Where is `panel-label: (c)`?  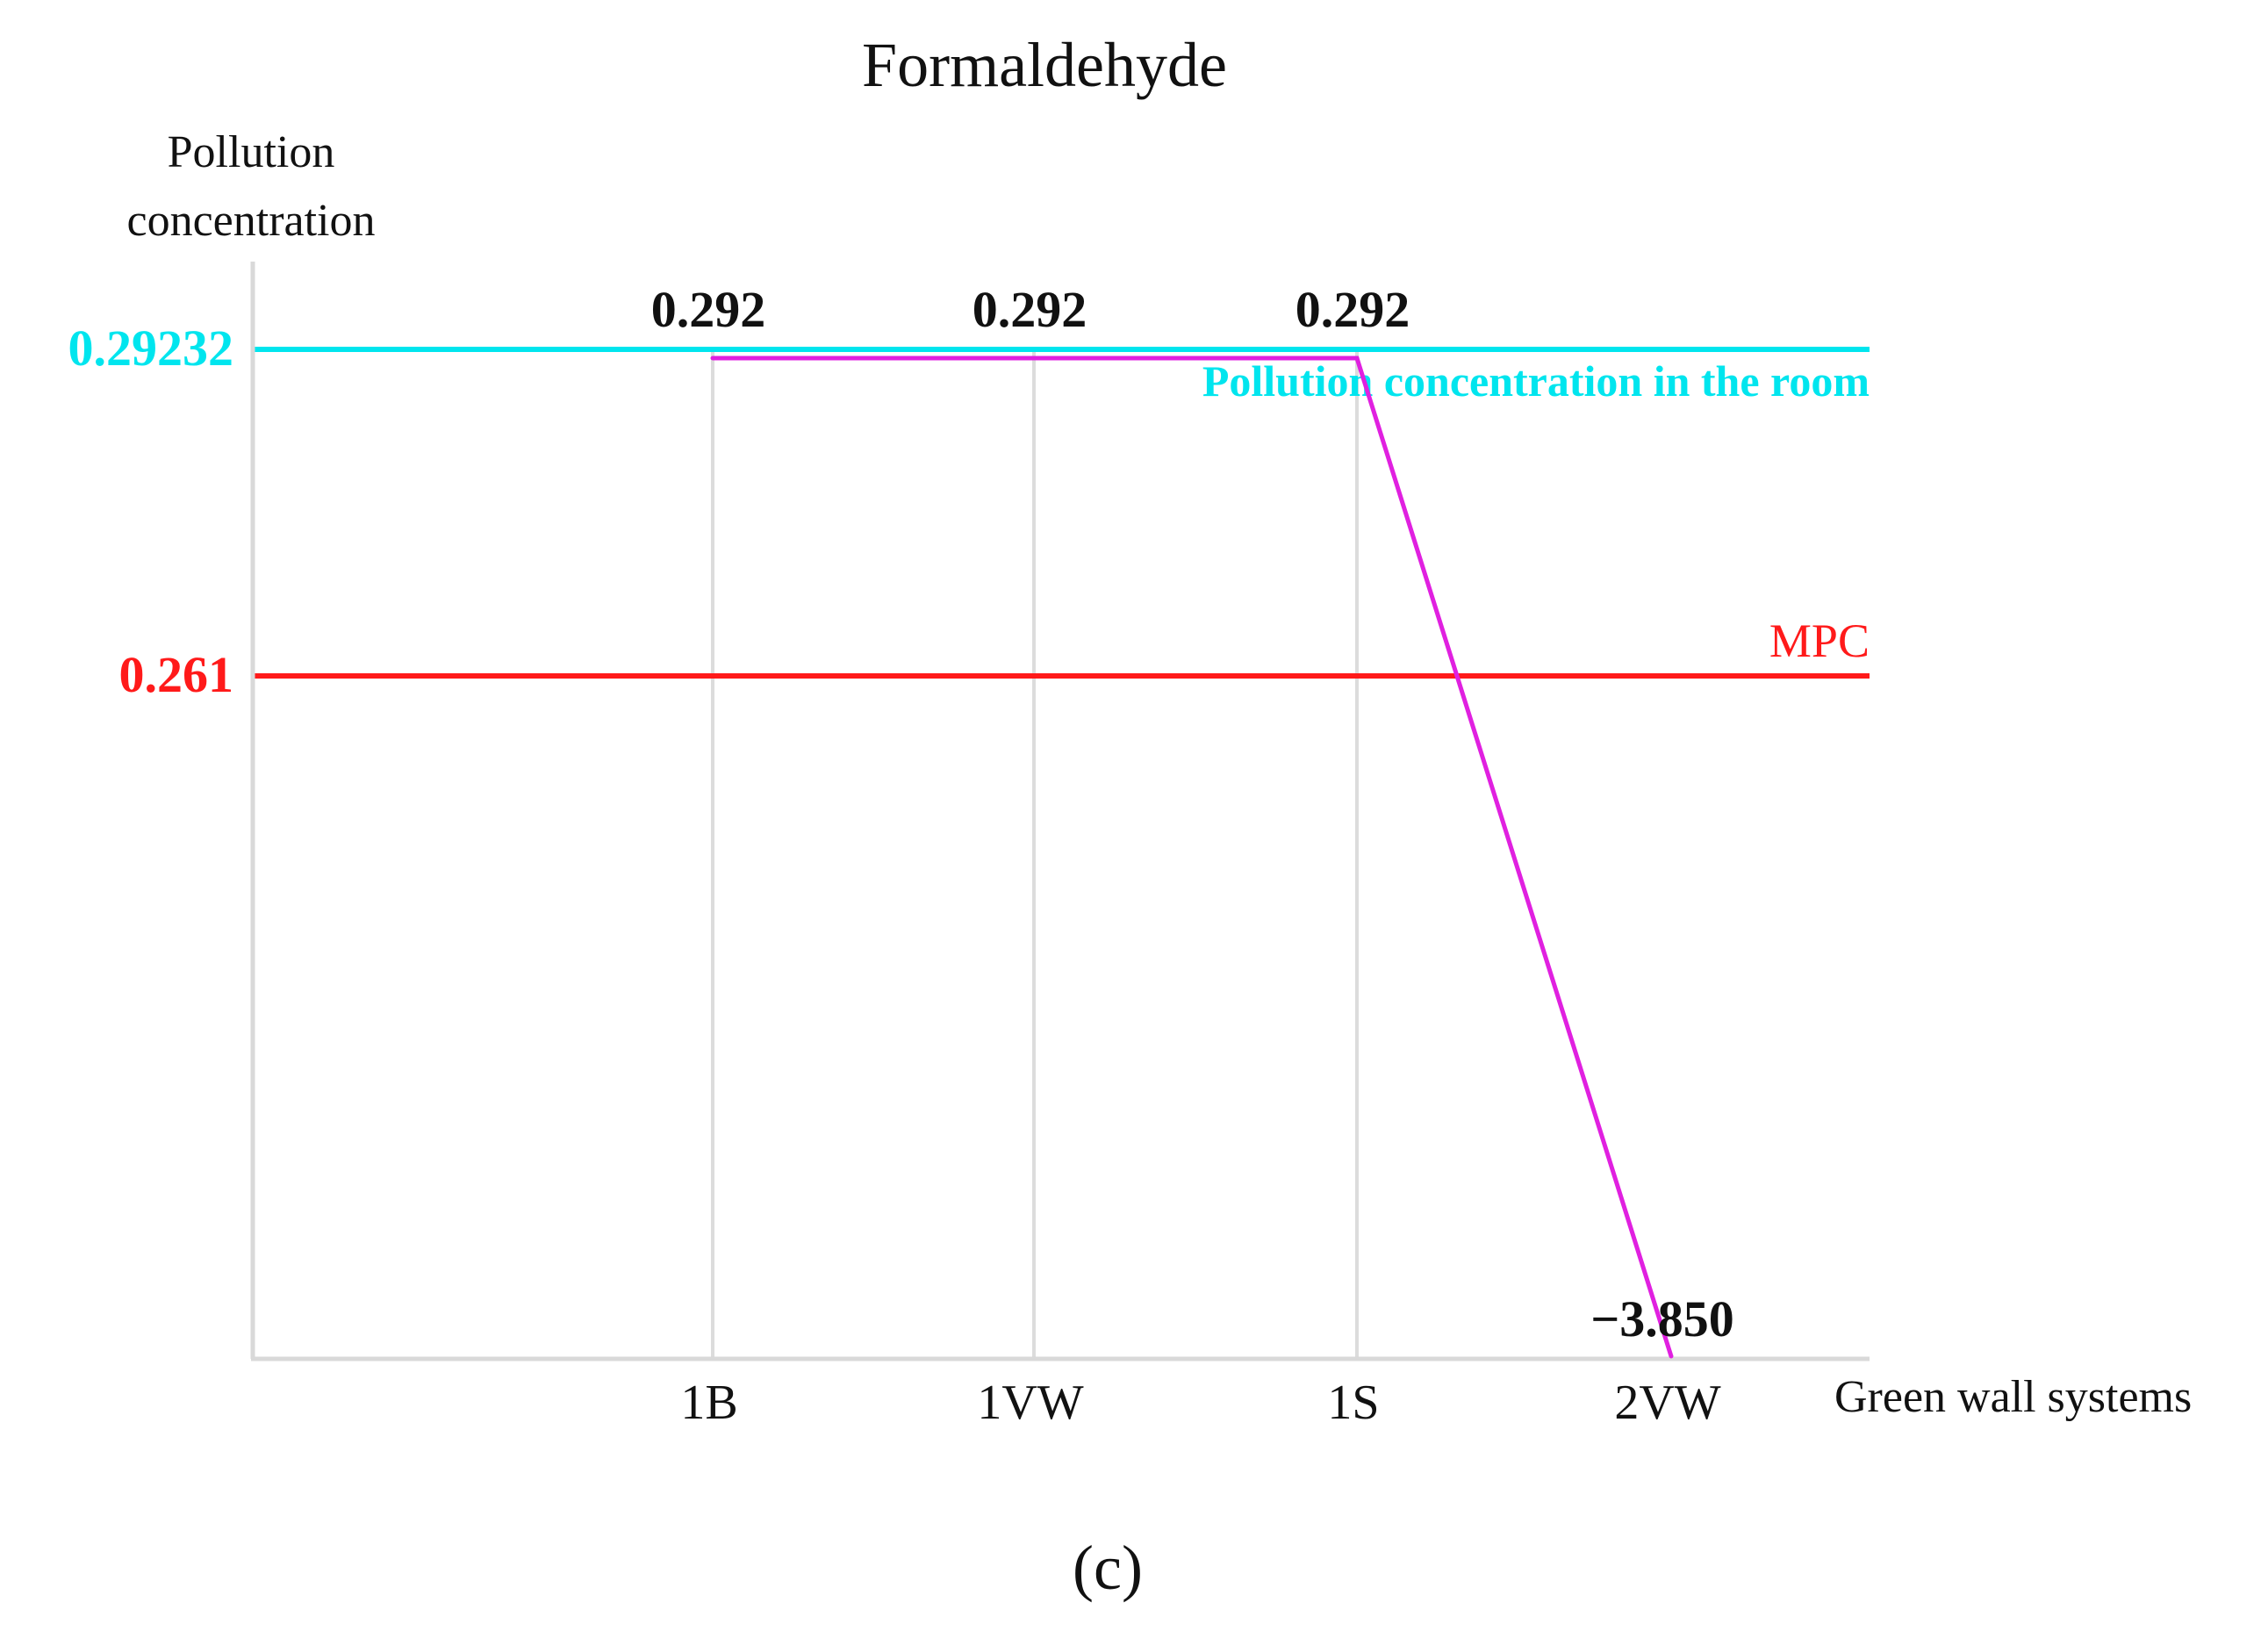
panel-label: (c) is located at coordinates (1108, 1568).